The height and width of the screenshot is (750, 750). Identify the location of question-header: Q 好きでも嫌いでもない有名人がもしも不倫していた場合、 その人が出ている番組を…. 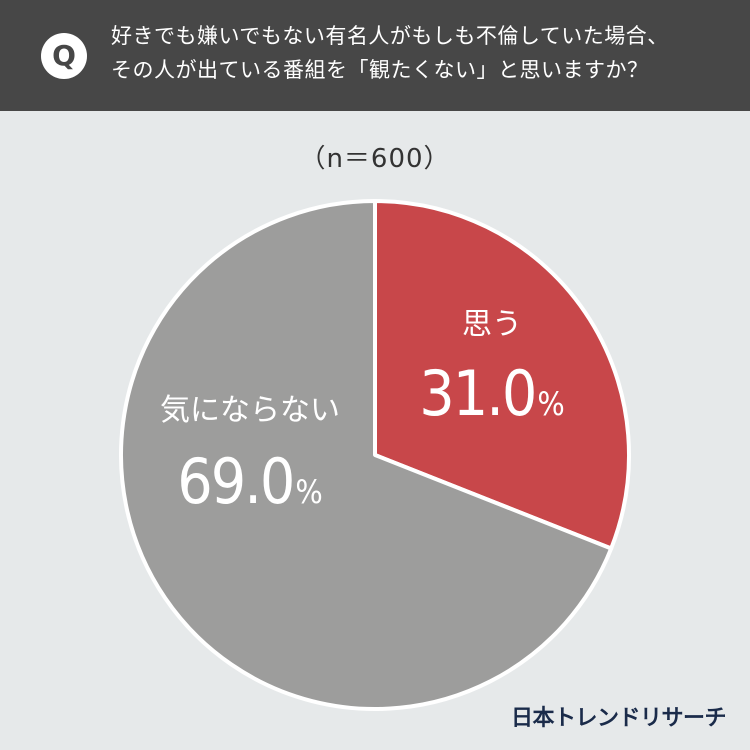
(375, 55).